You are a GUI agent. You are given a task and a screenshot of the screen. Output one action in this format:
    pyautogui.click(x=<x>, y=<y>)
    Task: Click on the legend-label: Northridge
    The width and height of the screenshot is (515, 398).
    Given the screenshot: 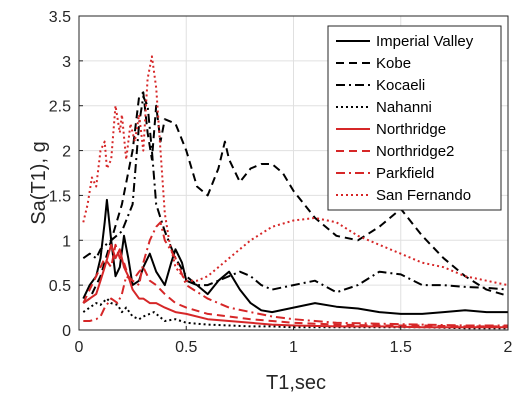 What is the action you would take?
    pyautogui.click(x=411, y=129)
    